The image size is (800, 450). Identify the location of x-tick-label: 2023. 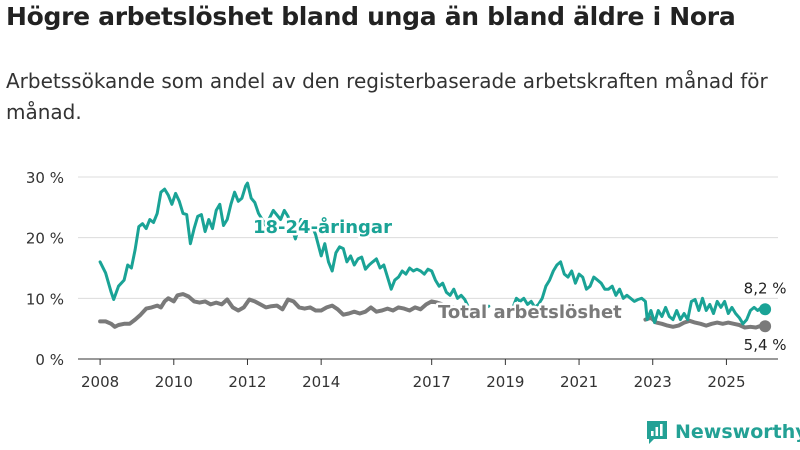
(653, 382).